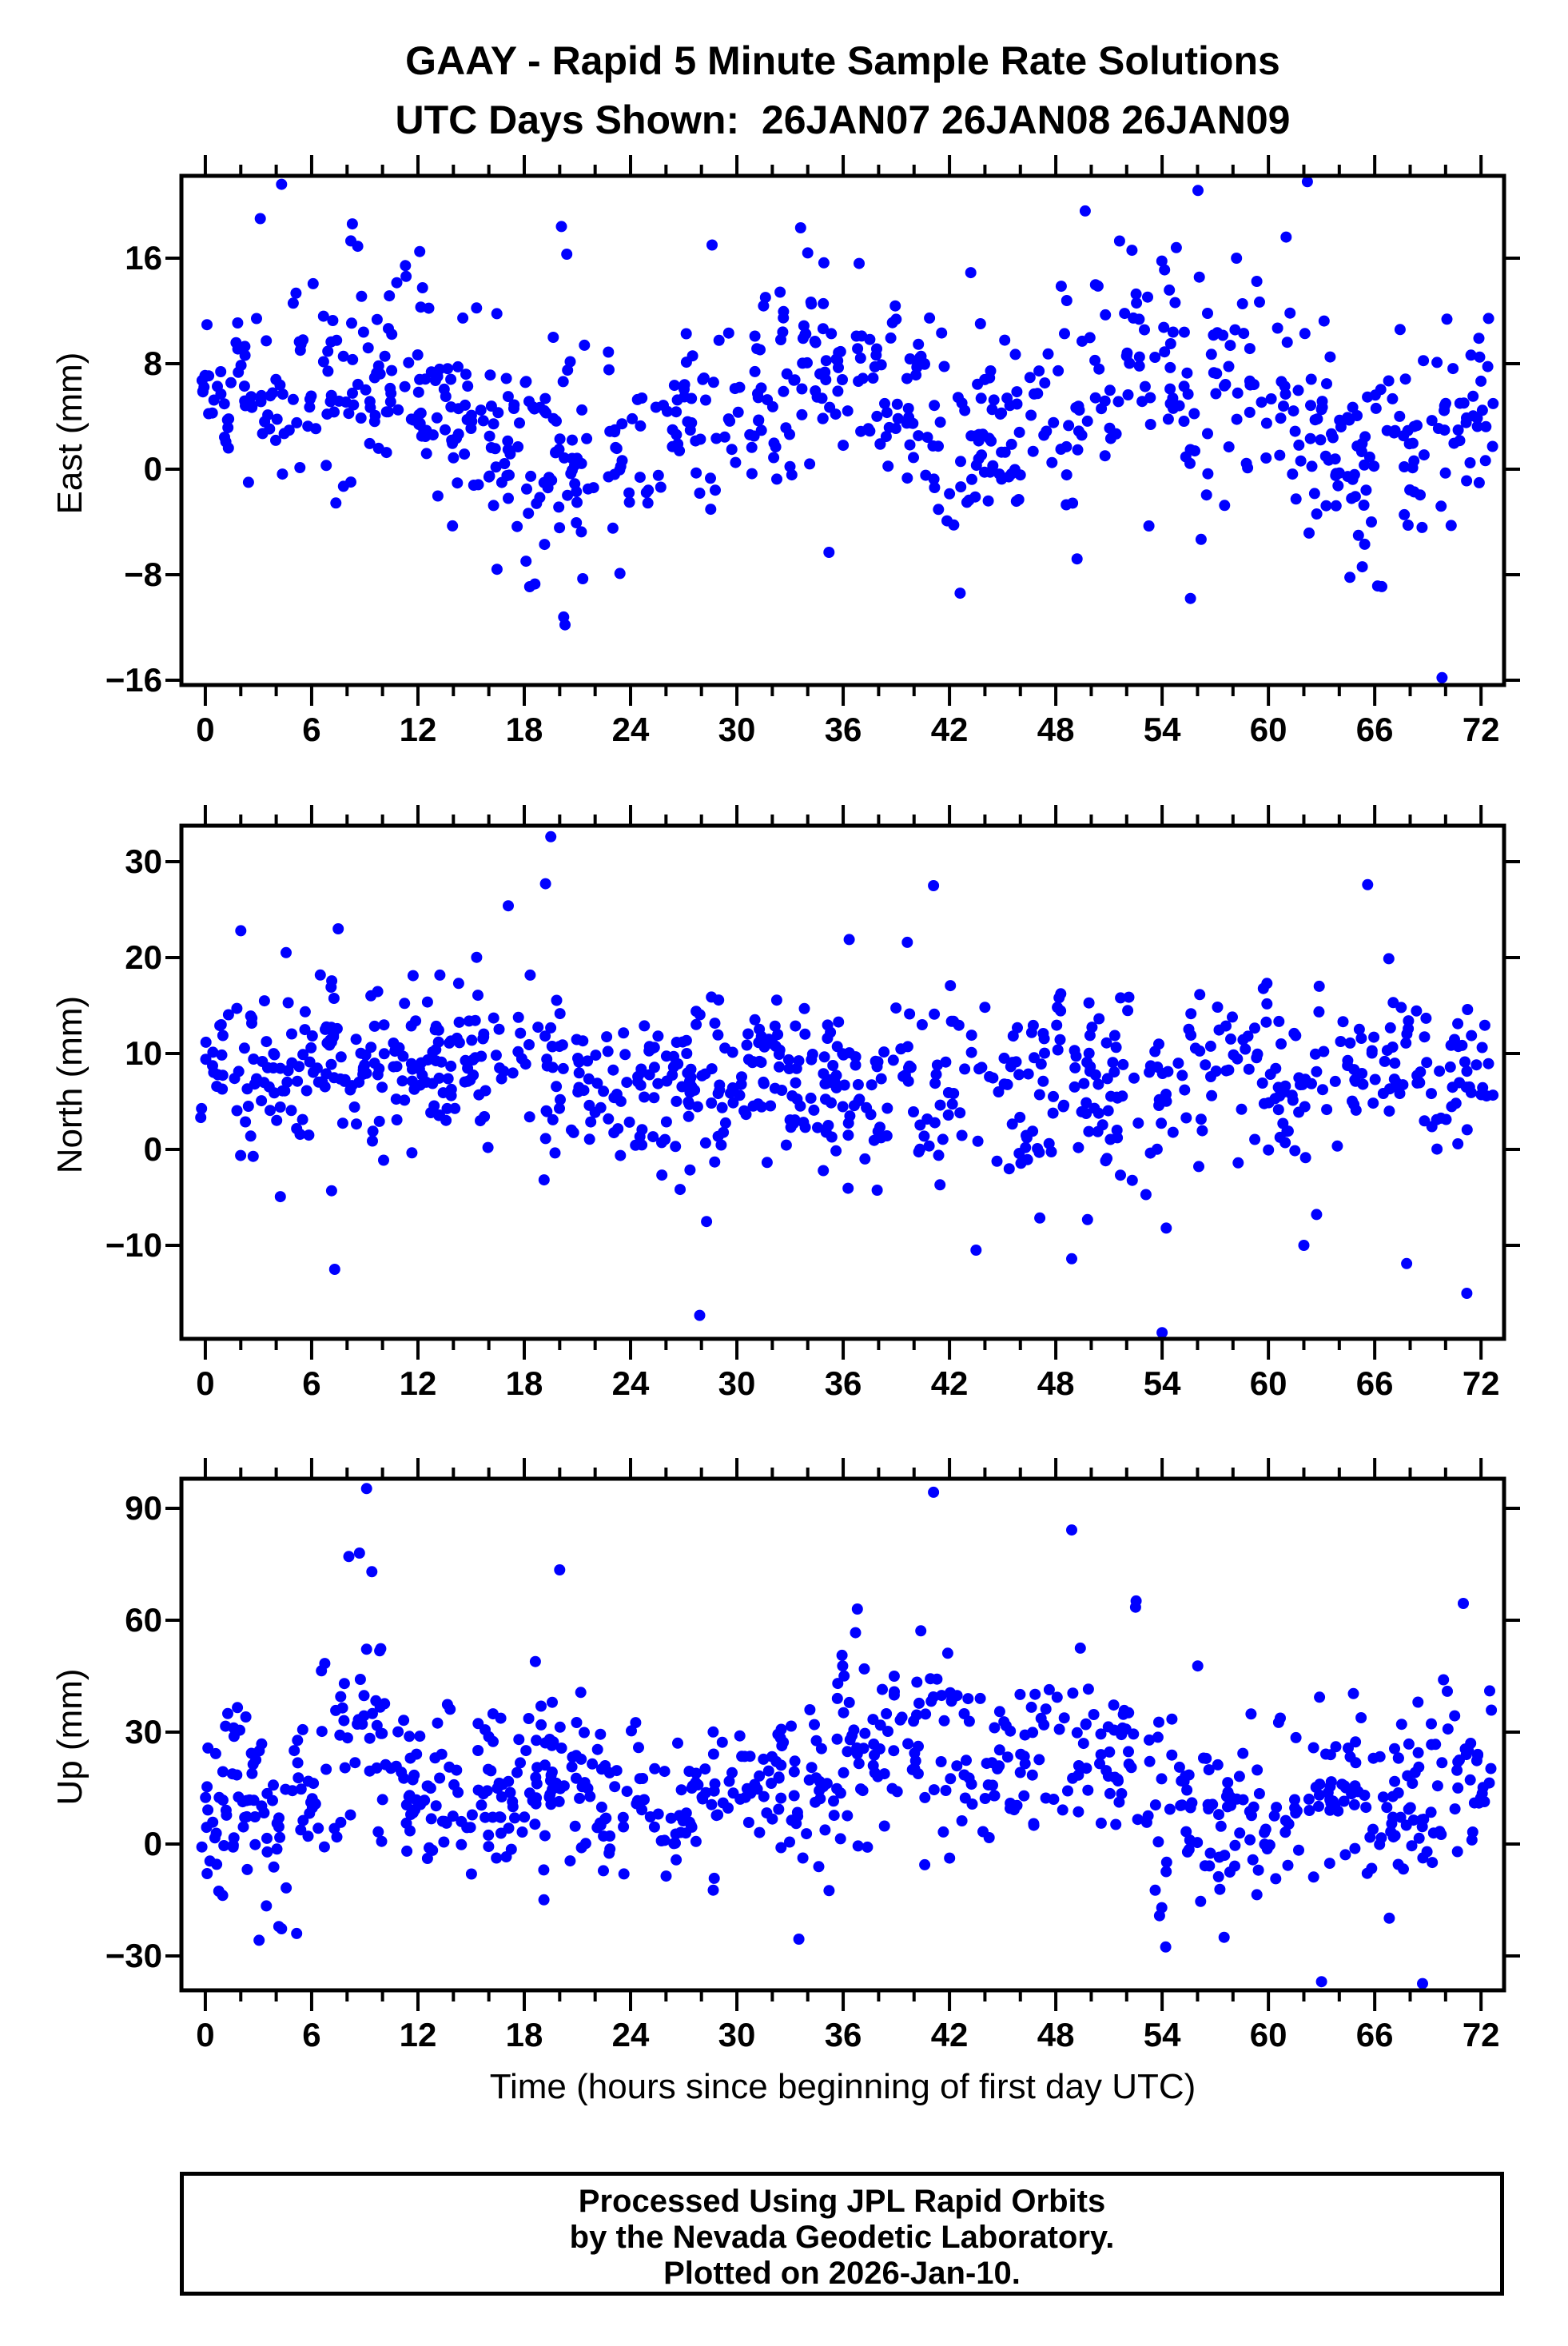 Image resolution: width=1568 pixels, height=2346 pixels. I want to click on x-tick-label: 36, so click(843, 2035).